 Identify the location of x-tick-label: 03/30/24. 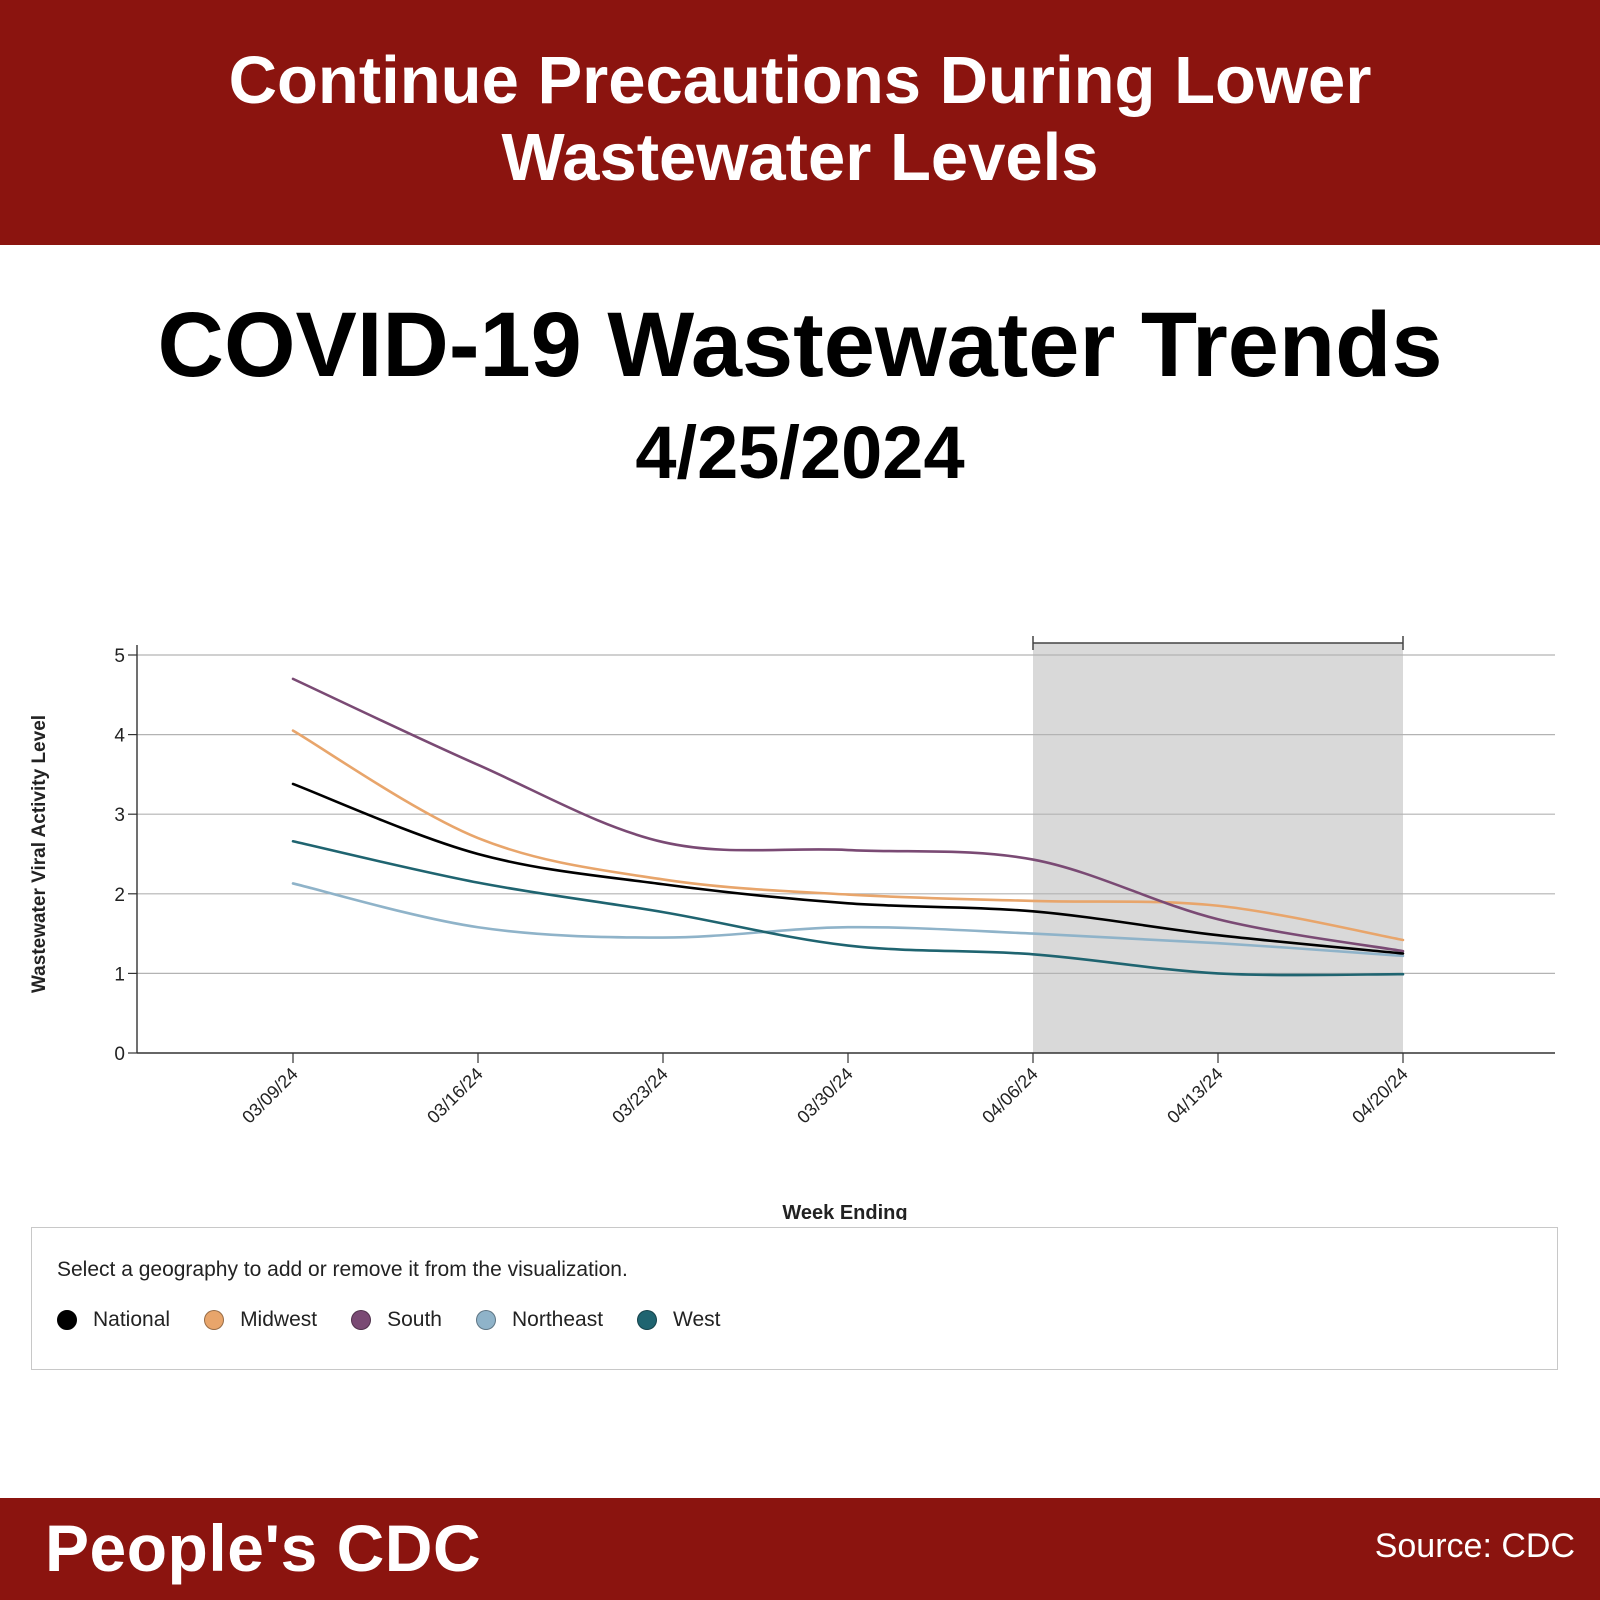
(825, 1096).